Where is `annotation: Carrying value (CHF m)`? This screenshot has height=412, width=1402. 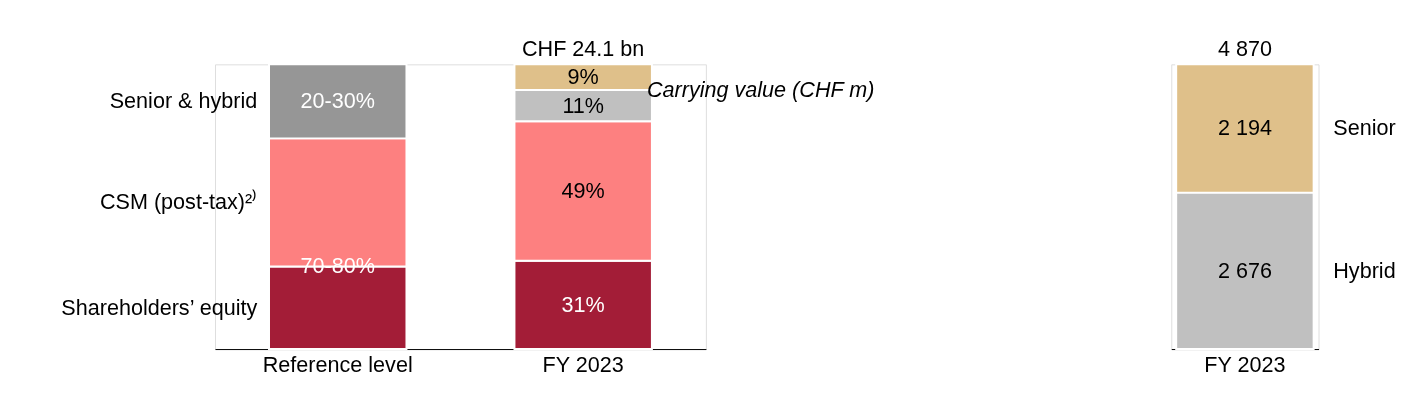
annotation: Carrying value (CHF m) is located at coordinates (761, 89).